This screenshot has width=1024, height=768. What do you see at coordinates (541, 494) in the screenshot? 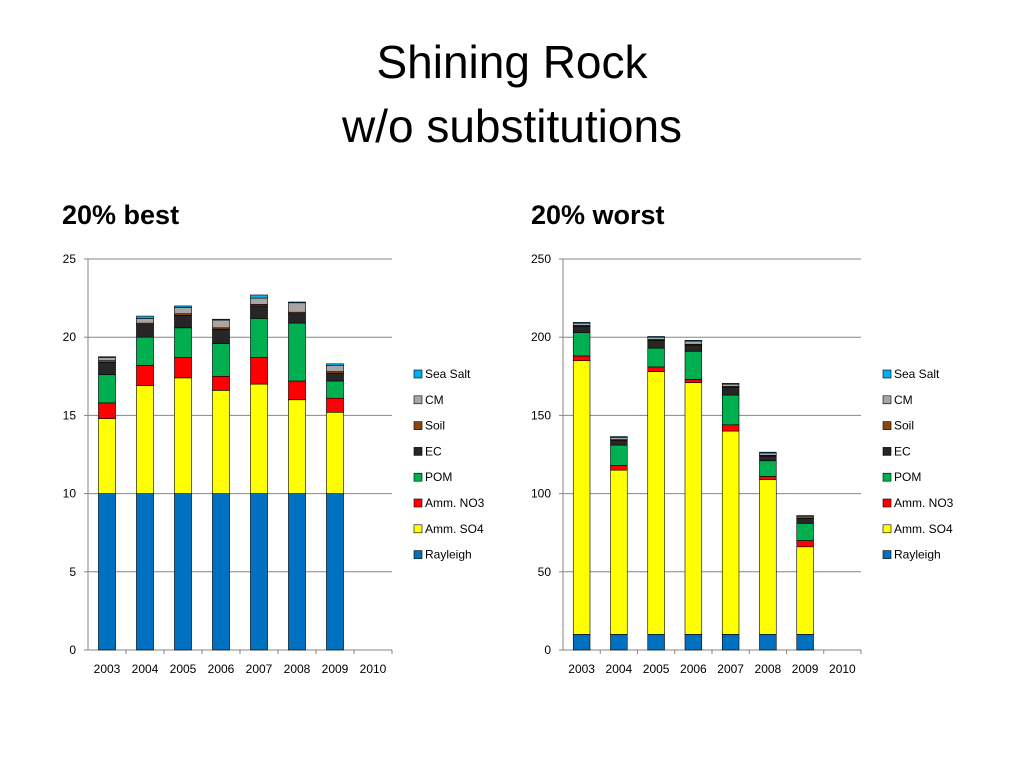
I see `y-tick-label: 100` at bounding box center [541, 494].